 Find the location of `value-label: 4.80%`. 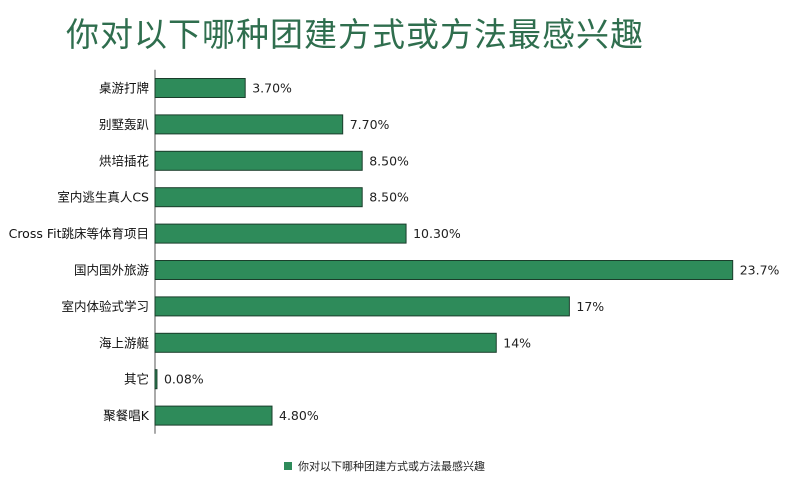

value-label: 4.80% is located at coordinates (299, 415).